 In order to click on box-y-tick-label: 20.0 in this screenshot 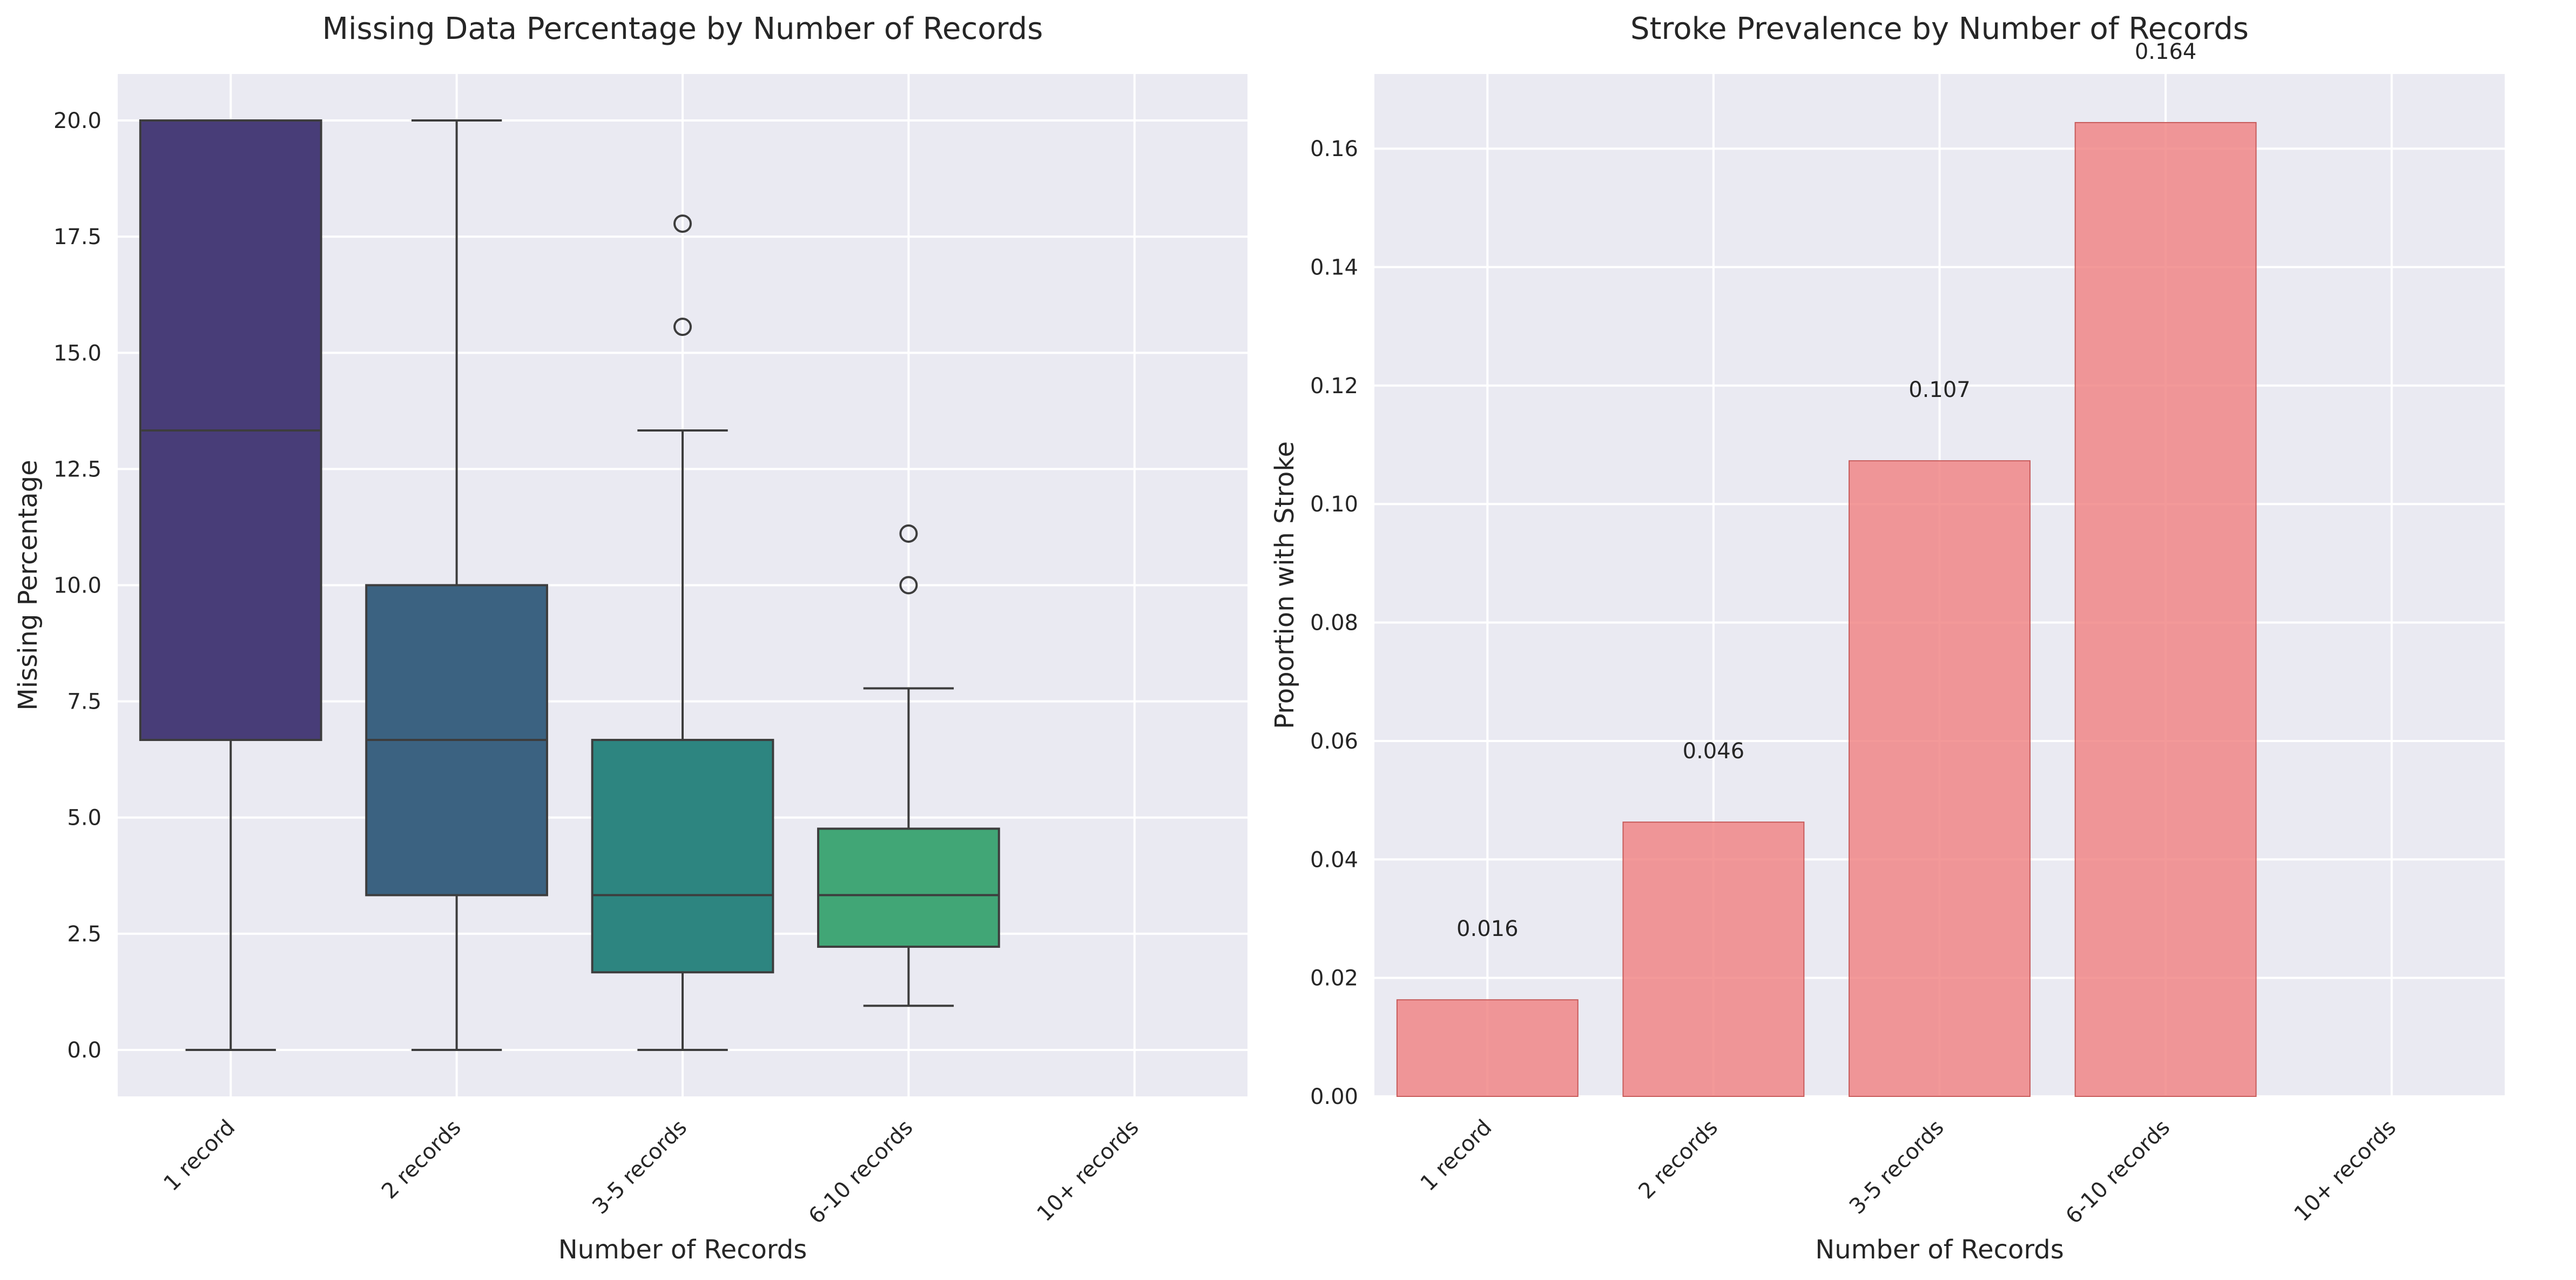, I will do `click(77, 121)`.